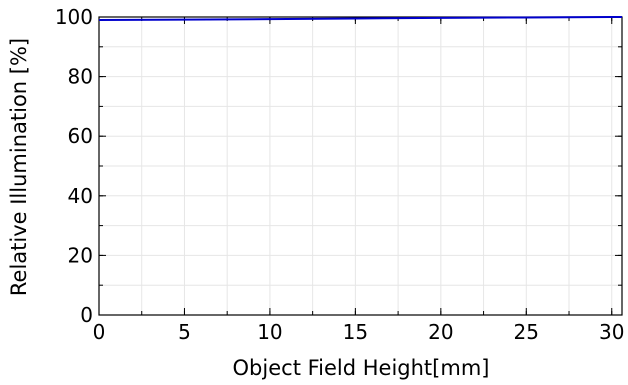 The width and height of the screenshot is (628, 385). What do you see at coordinates (269, 332) in the screenshot?
I see `x-tick-label: 10` at bounding box center [269, 332].